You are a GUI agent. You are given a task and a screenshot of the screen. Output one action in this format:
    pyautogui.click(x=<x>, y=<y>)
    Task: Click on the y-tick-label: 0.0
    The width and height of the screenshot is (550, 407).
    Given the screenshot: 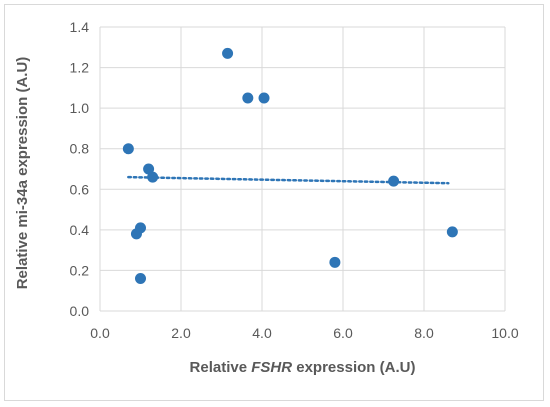 What is the action you would take?
    pyautogui.click(x=80, y=311)
    